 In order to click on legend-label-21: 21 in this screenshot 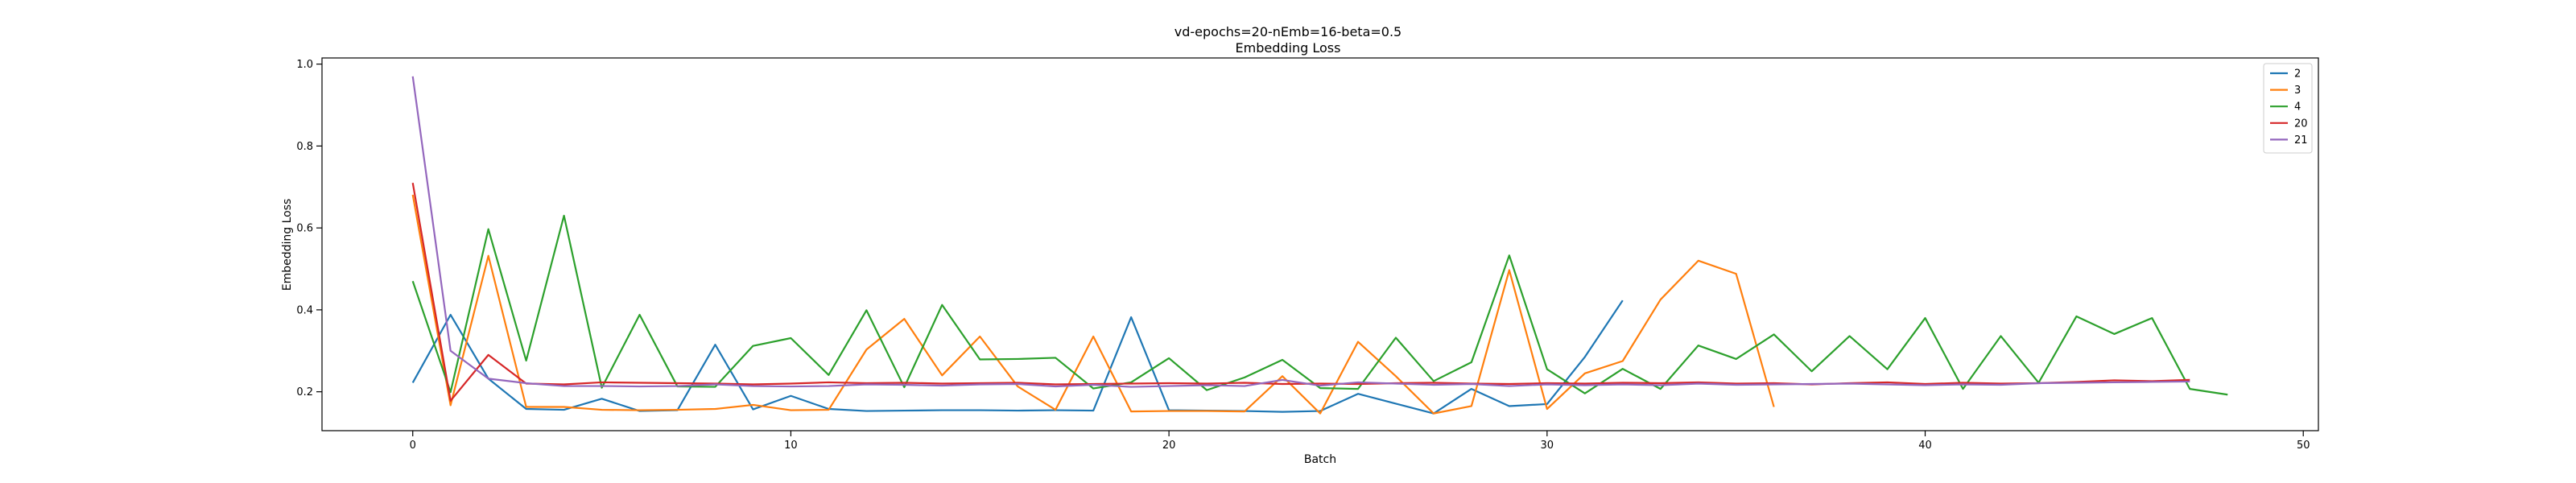, I will do `click(2301, 140)`.